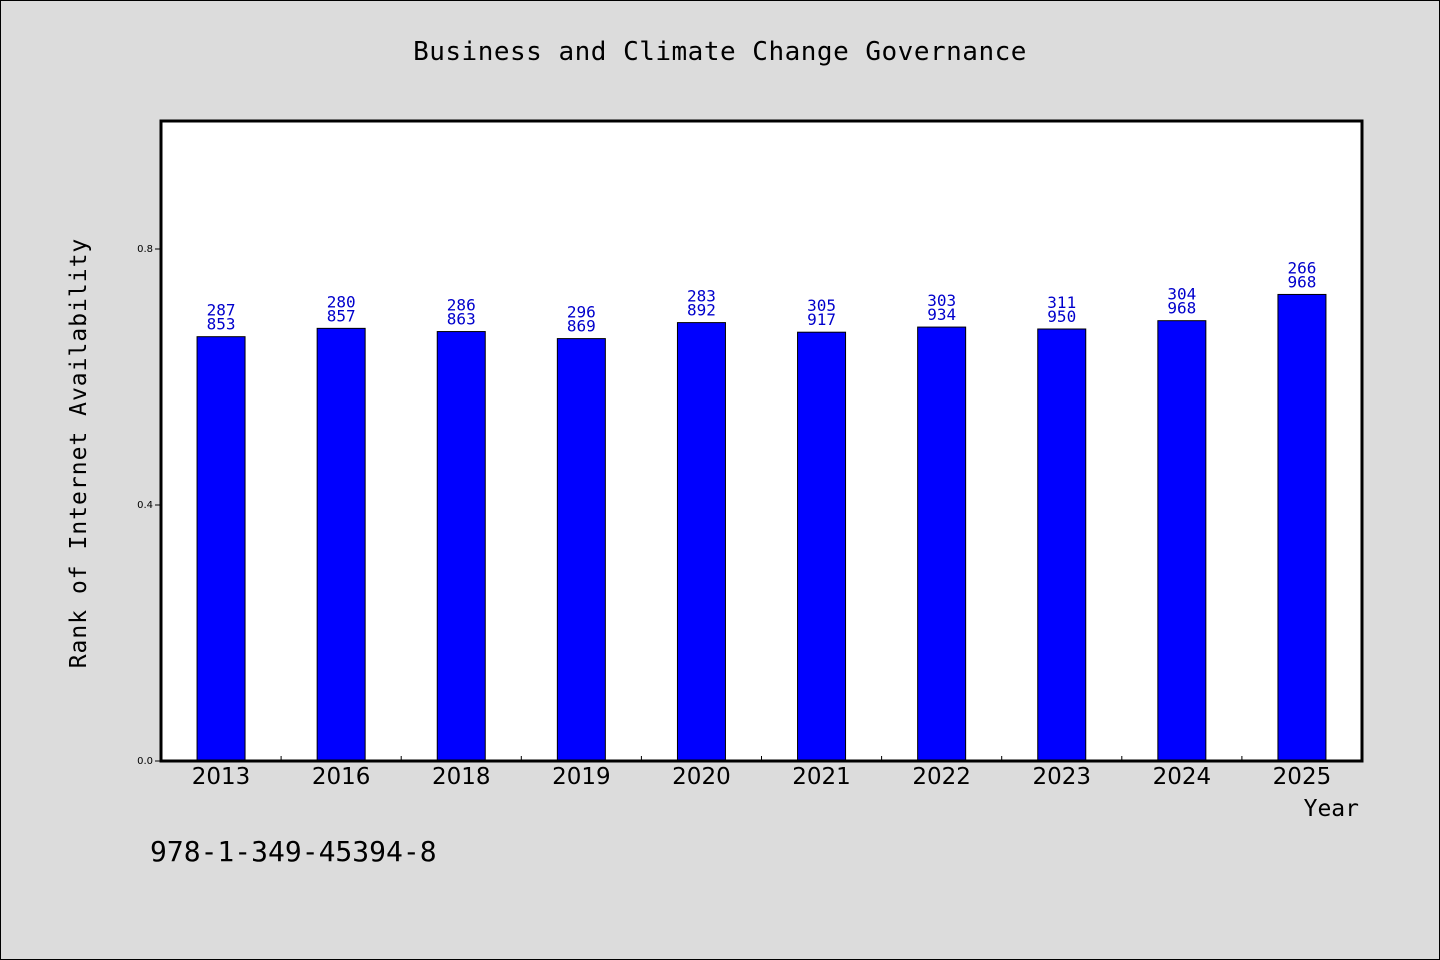 The height and width of the screenshot is (960, 1440). Describe the element at coordinates (145, 761) in the screenshot. I see `y-tick-label: 0.0` at that location.